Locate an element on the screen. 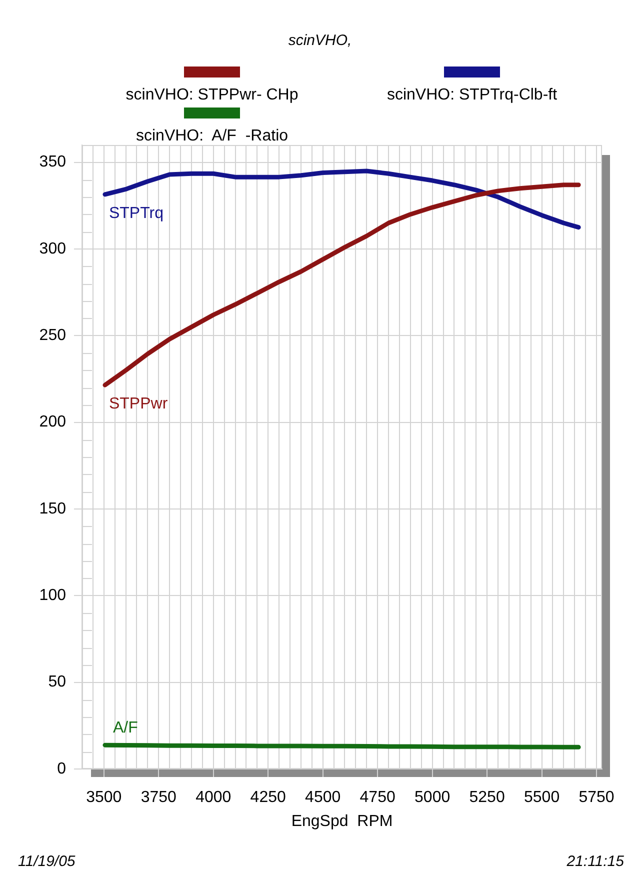  x-tick-label: 5750 is located at coordinates (596, 797).